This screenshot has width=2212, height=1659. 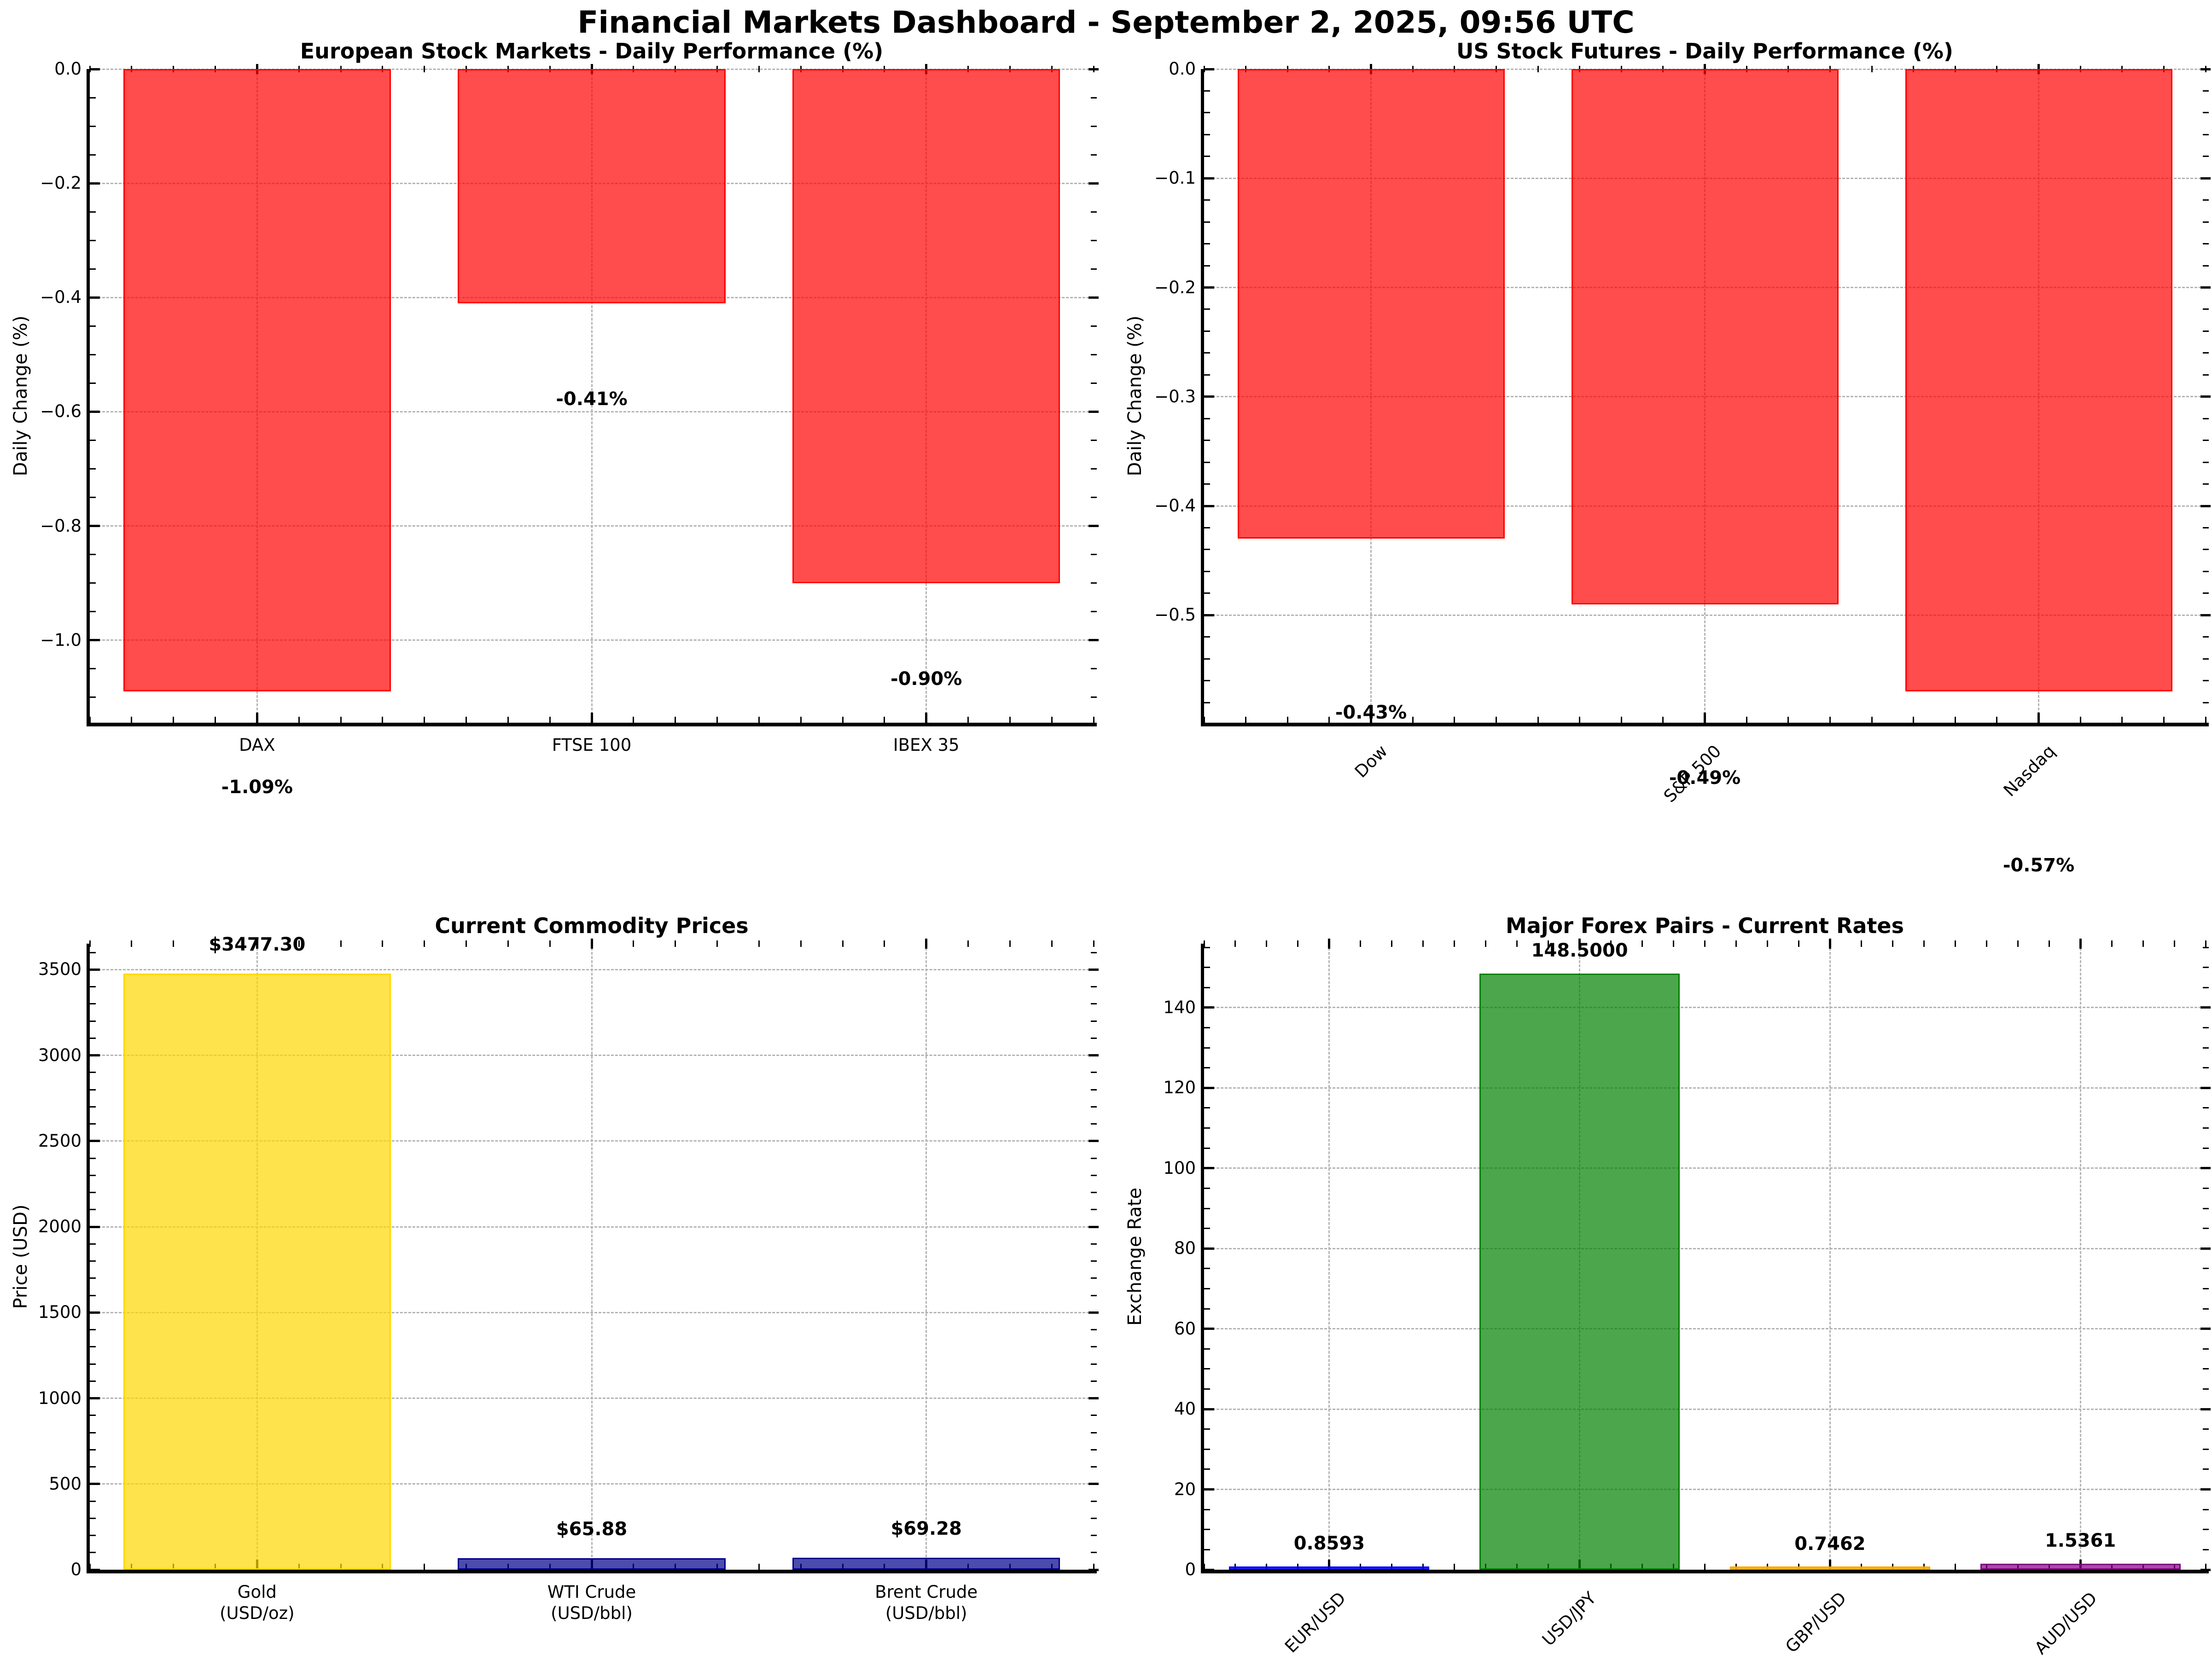 What do you see at coordinates (1175, 615) in the screenshot?
I see `y-tick-label: −0.5` at bounding box center [1175, 615].